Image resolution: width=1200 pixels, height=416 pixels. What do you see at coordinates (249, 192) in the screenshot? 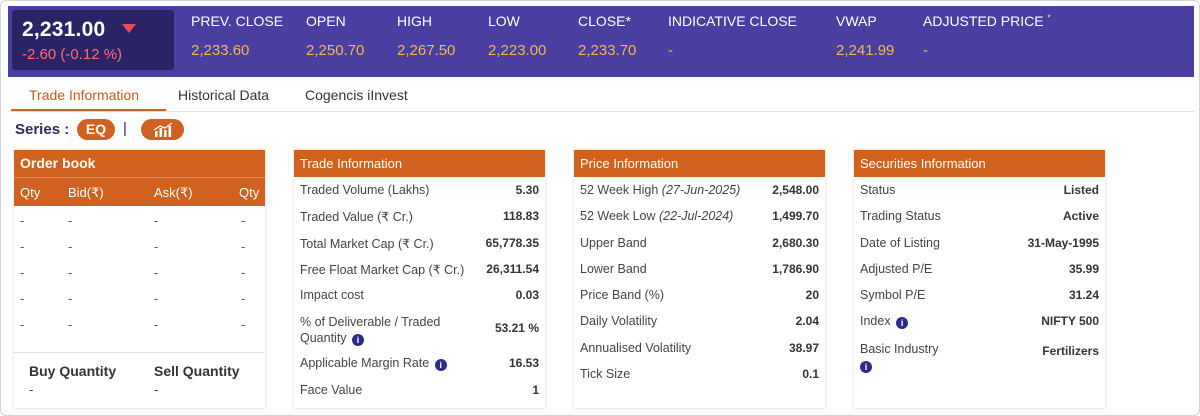
I see `col-ask-qty: Qty` at bounding box center [249, 192].